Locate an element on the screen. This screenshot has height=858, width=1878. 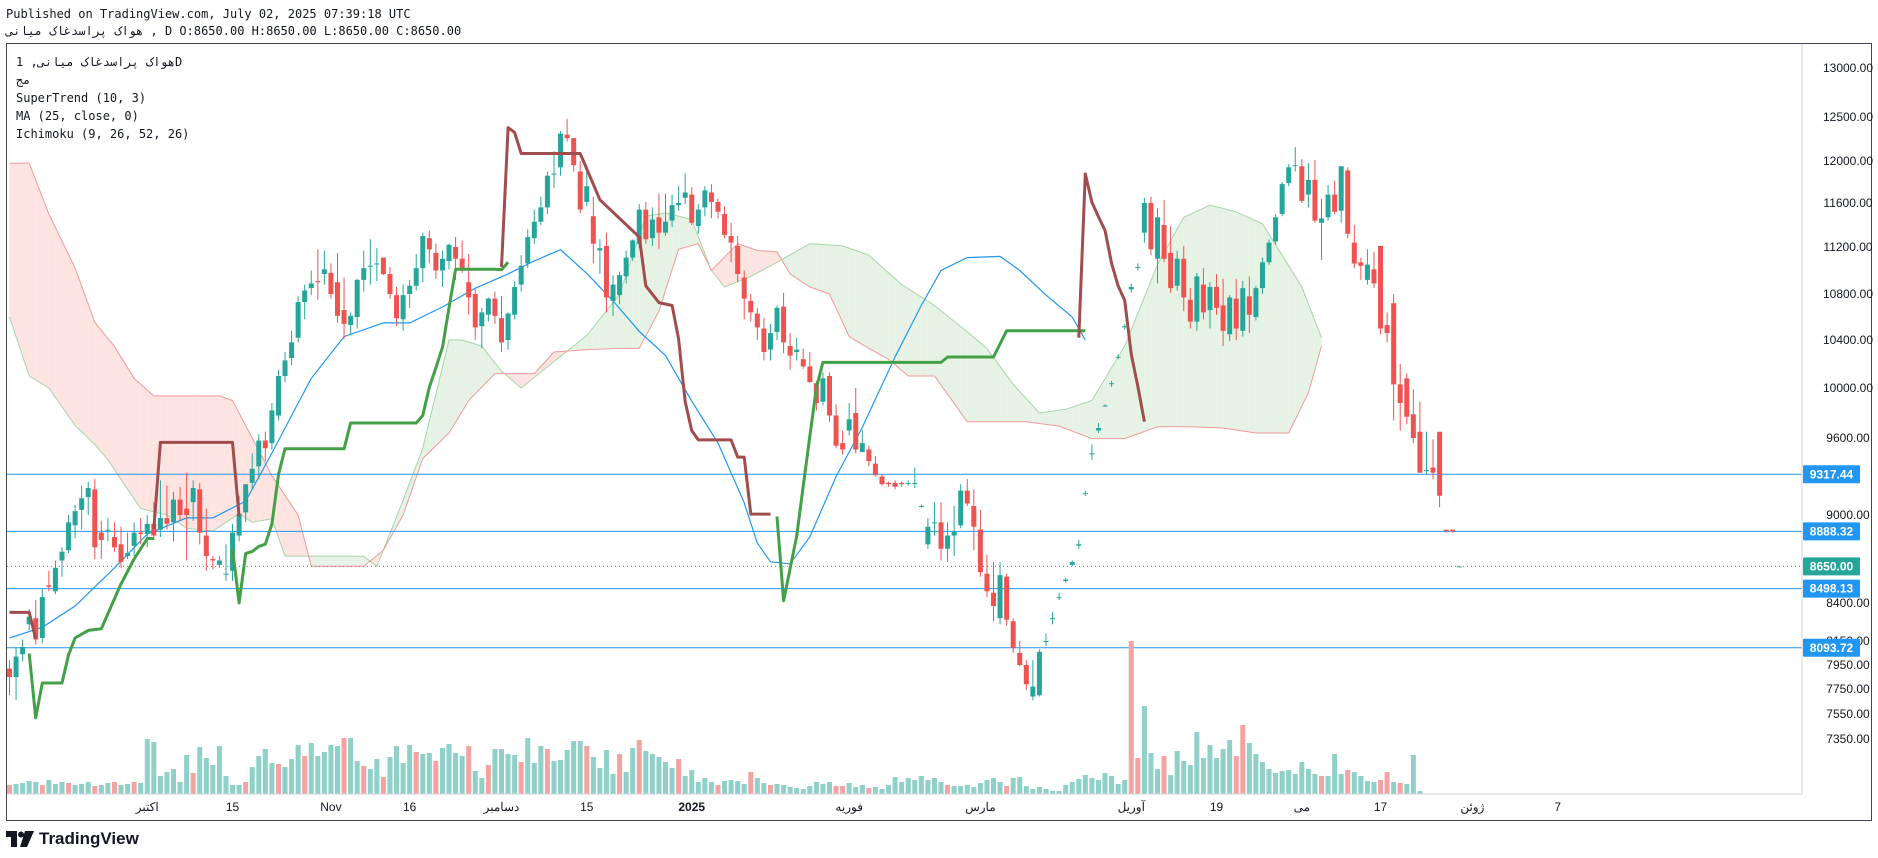
legend-ma: MA (25, close, 0) is located at coordinates (77, 116).